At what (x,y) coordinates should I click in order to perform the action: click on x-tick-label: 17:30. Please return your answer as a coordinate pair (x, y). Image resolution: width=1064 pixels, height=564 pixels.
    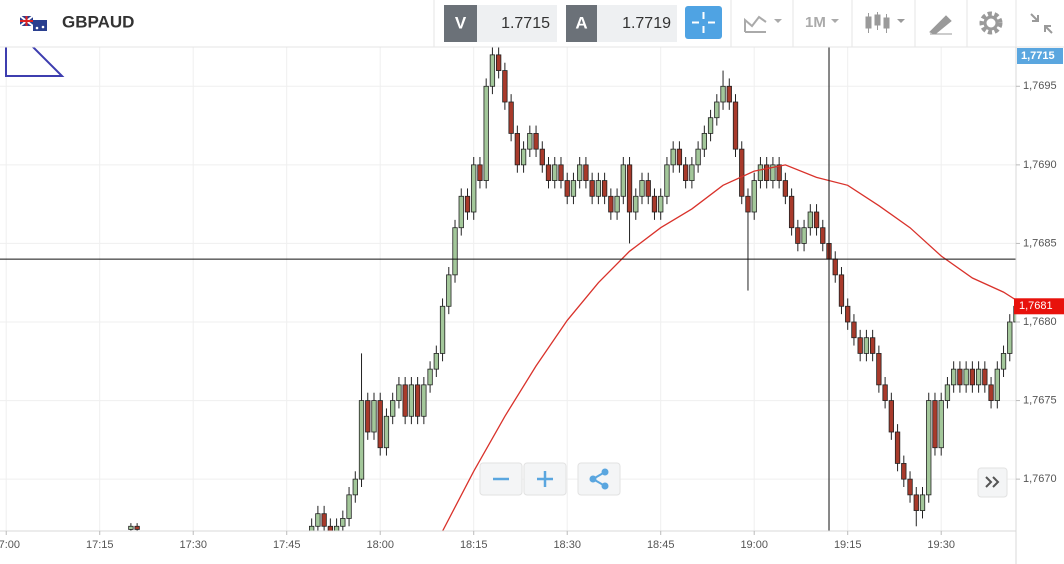
    Looking at the image, I should click on (193, 545).